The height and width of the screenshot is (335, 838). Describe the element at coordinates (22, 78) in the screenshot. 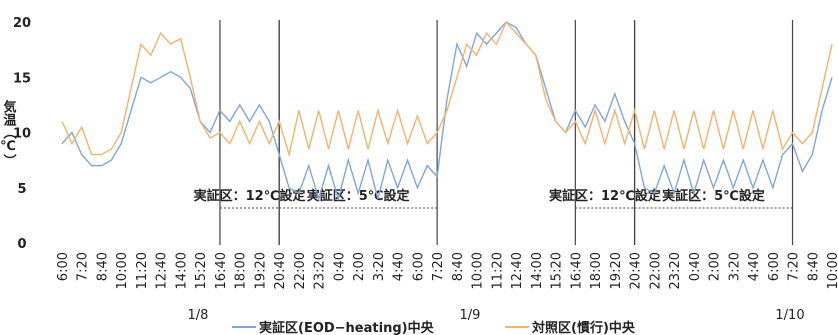

I see `y-tick-label: 15` at that location.